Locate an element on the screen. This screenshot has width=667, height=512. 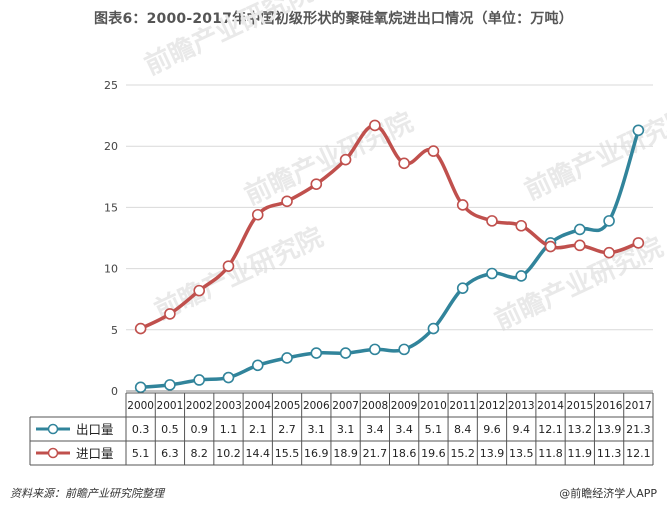
data-label: 2.7 is located at coordinates (287, 429).